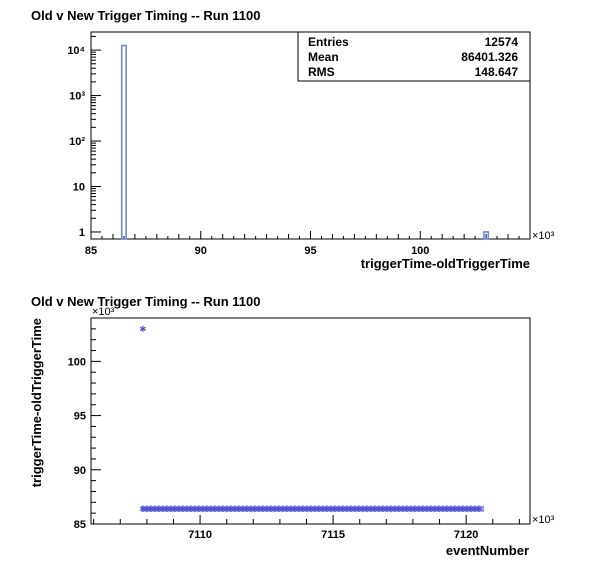 This screenshot has height=572, width=596. Describe the element at coordinates (79, 187) in the screenshot. I see `histogram-y-tick-label: 10` at that location.